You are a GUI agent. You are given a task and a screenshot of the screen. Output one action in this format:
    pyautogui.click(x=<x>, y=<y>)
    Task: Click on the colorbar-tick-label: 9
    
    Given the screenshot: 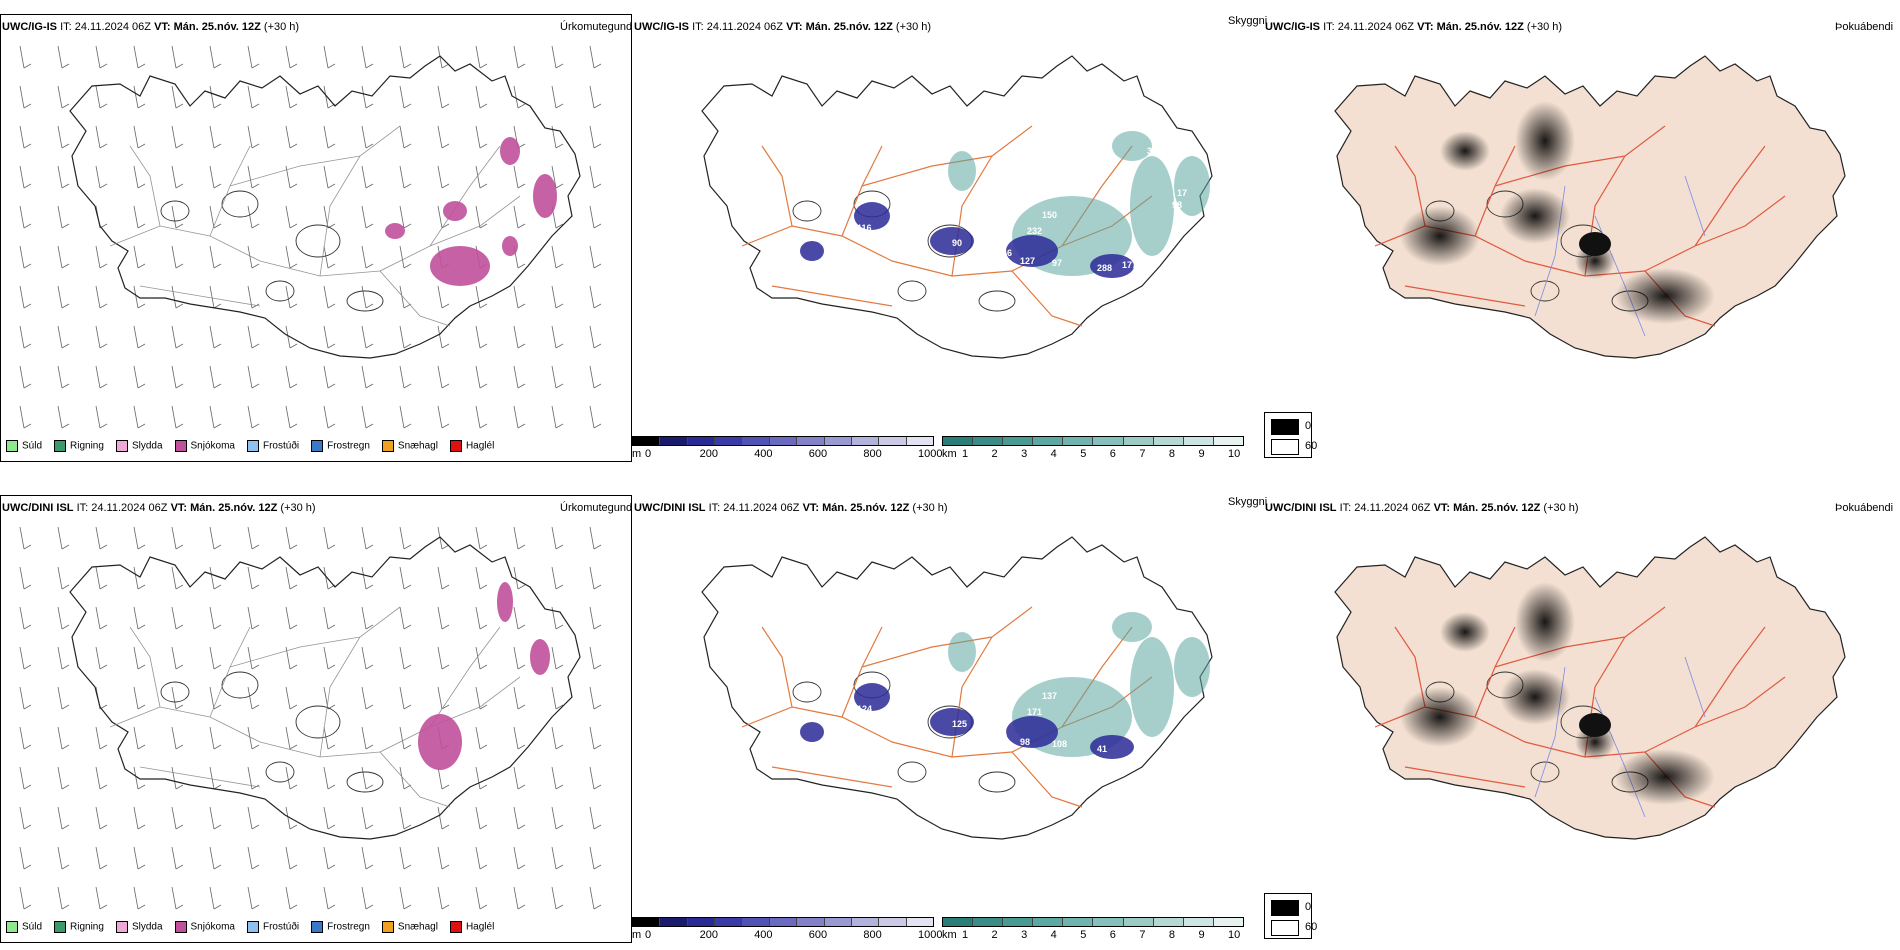 What is the action you would take?
    pyautogui.click(x=1201, y=935)
    